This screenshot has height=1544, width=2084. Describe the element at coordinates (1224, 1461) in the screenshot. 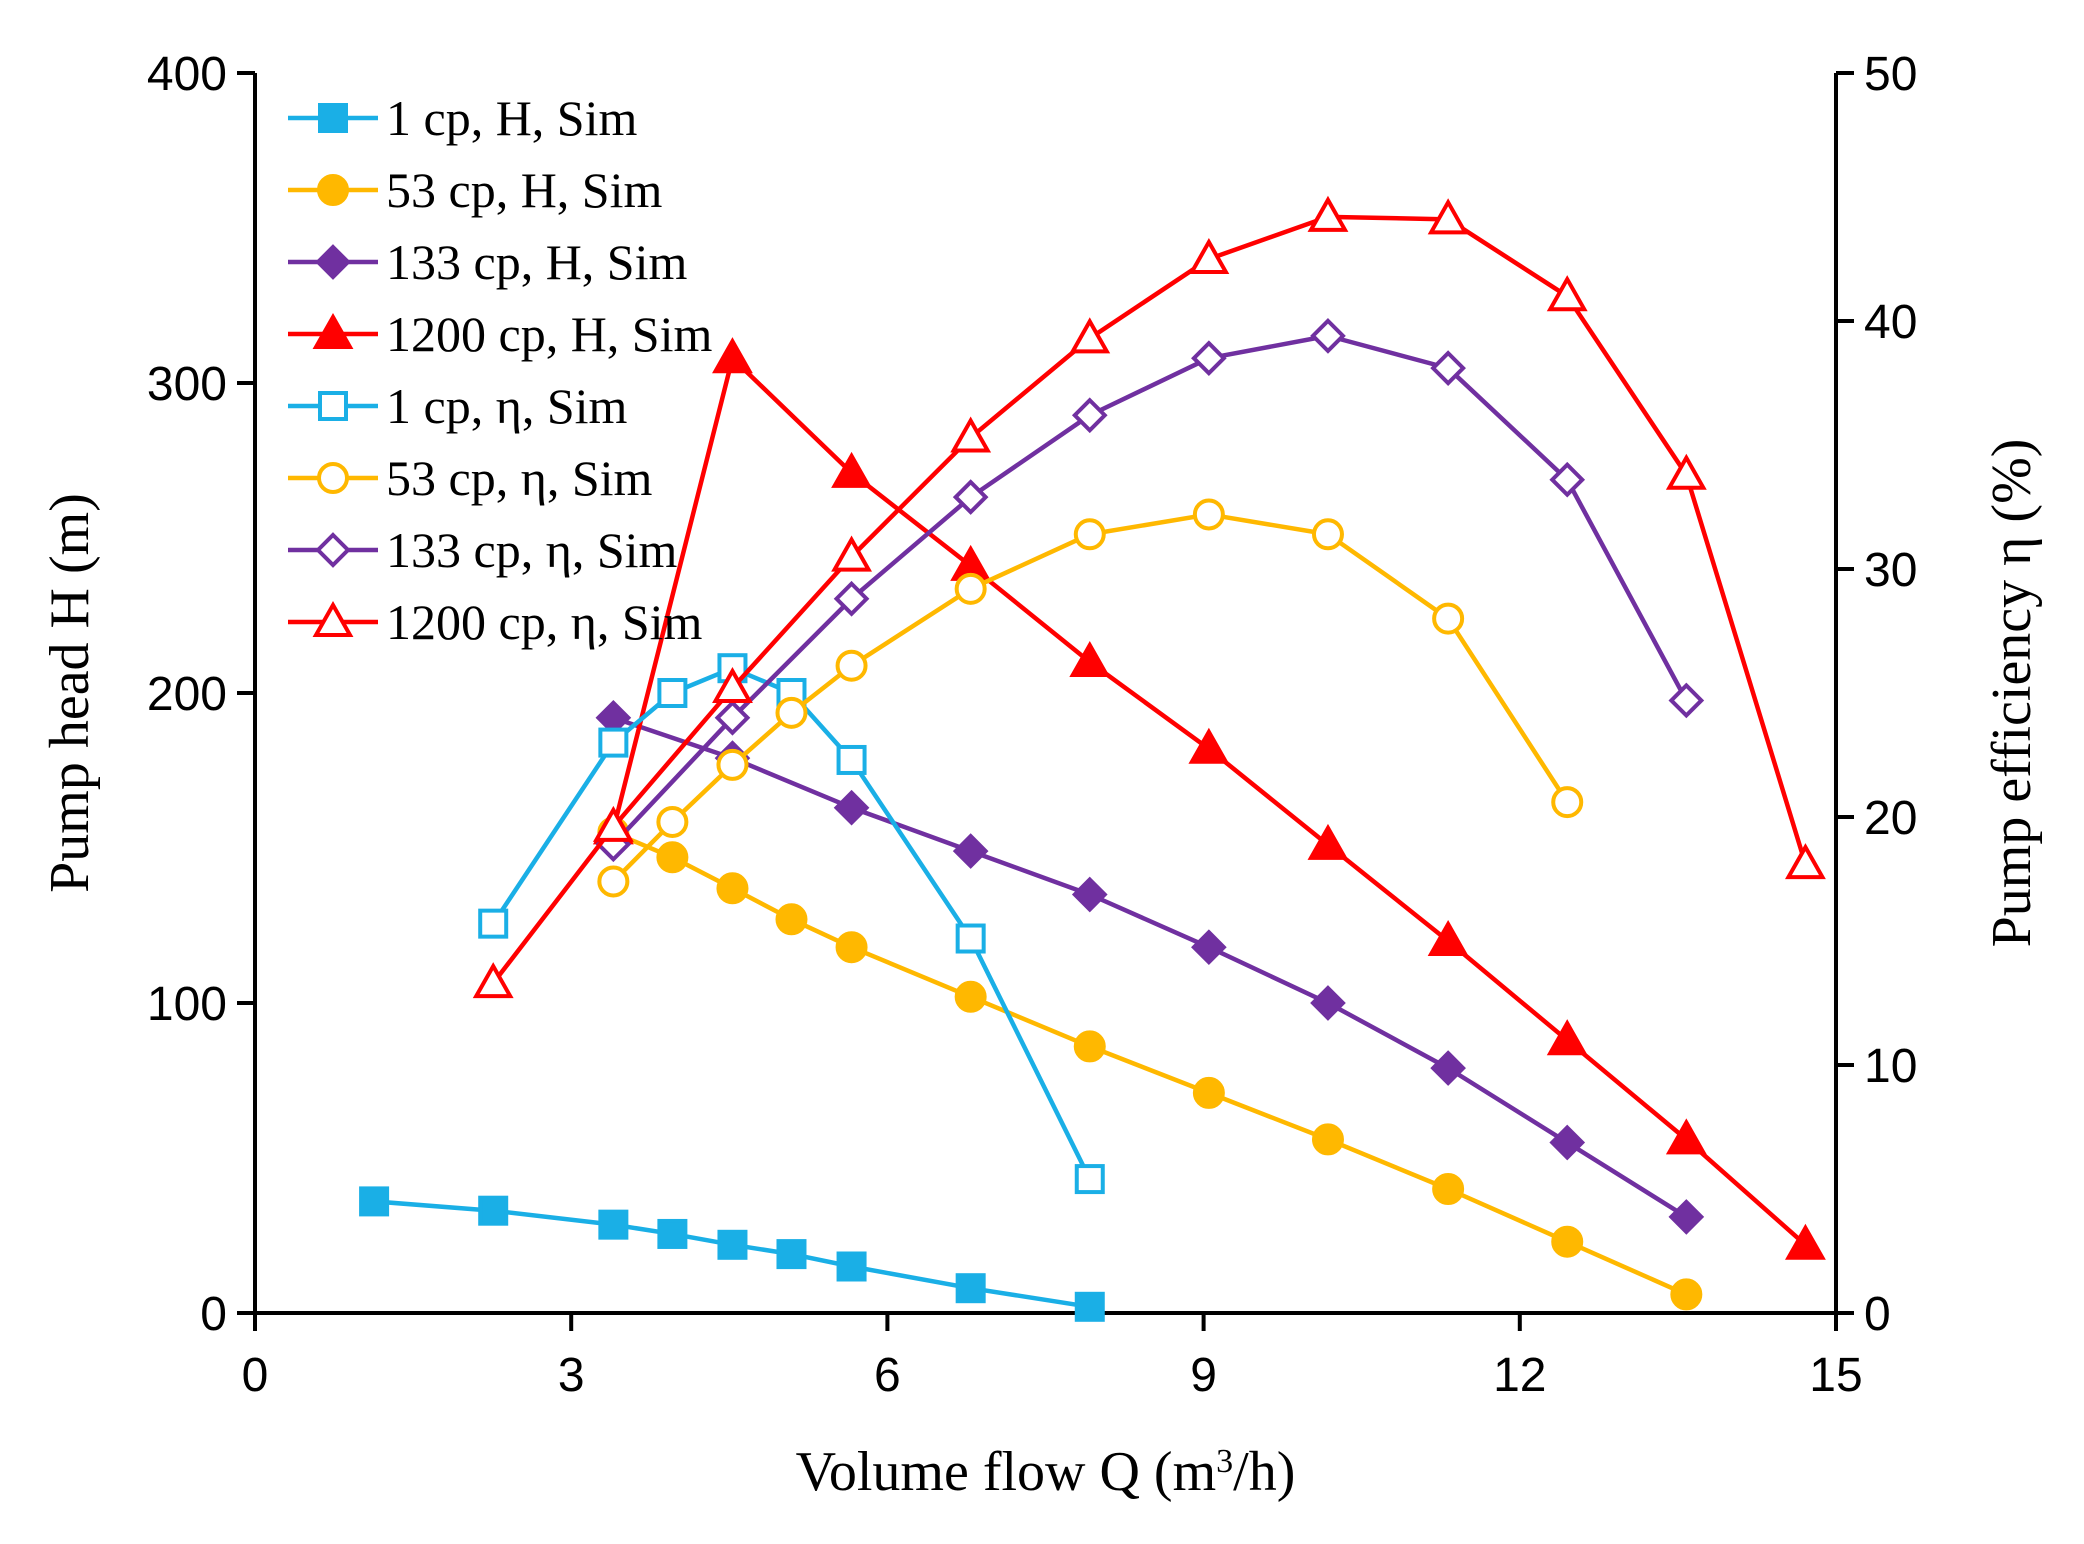

I see `x-axis-title-superscript: 3` at that location.